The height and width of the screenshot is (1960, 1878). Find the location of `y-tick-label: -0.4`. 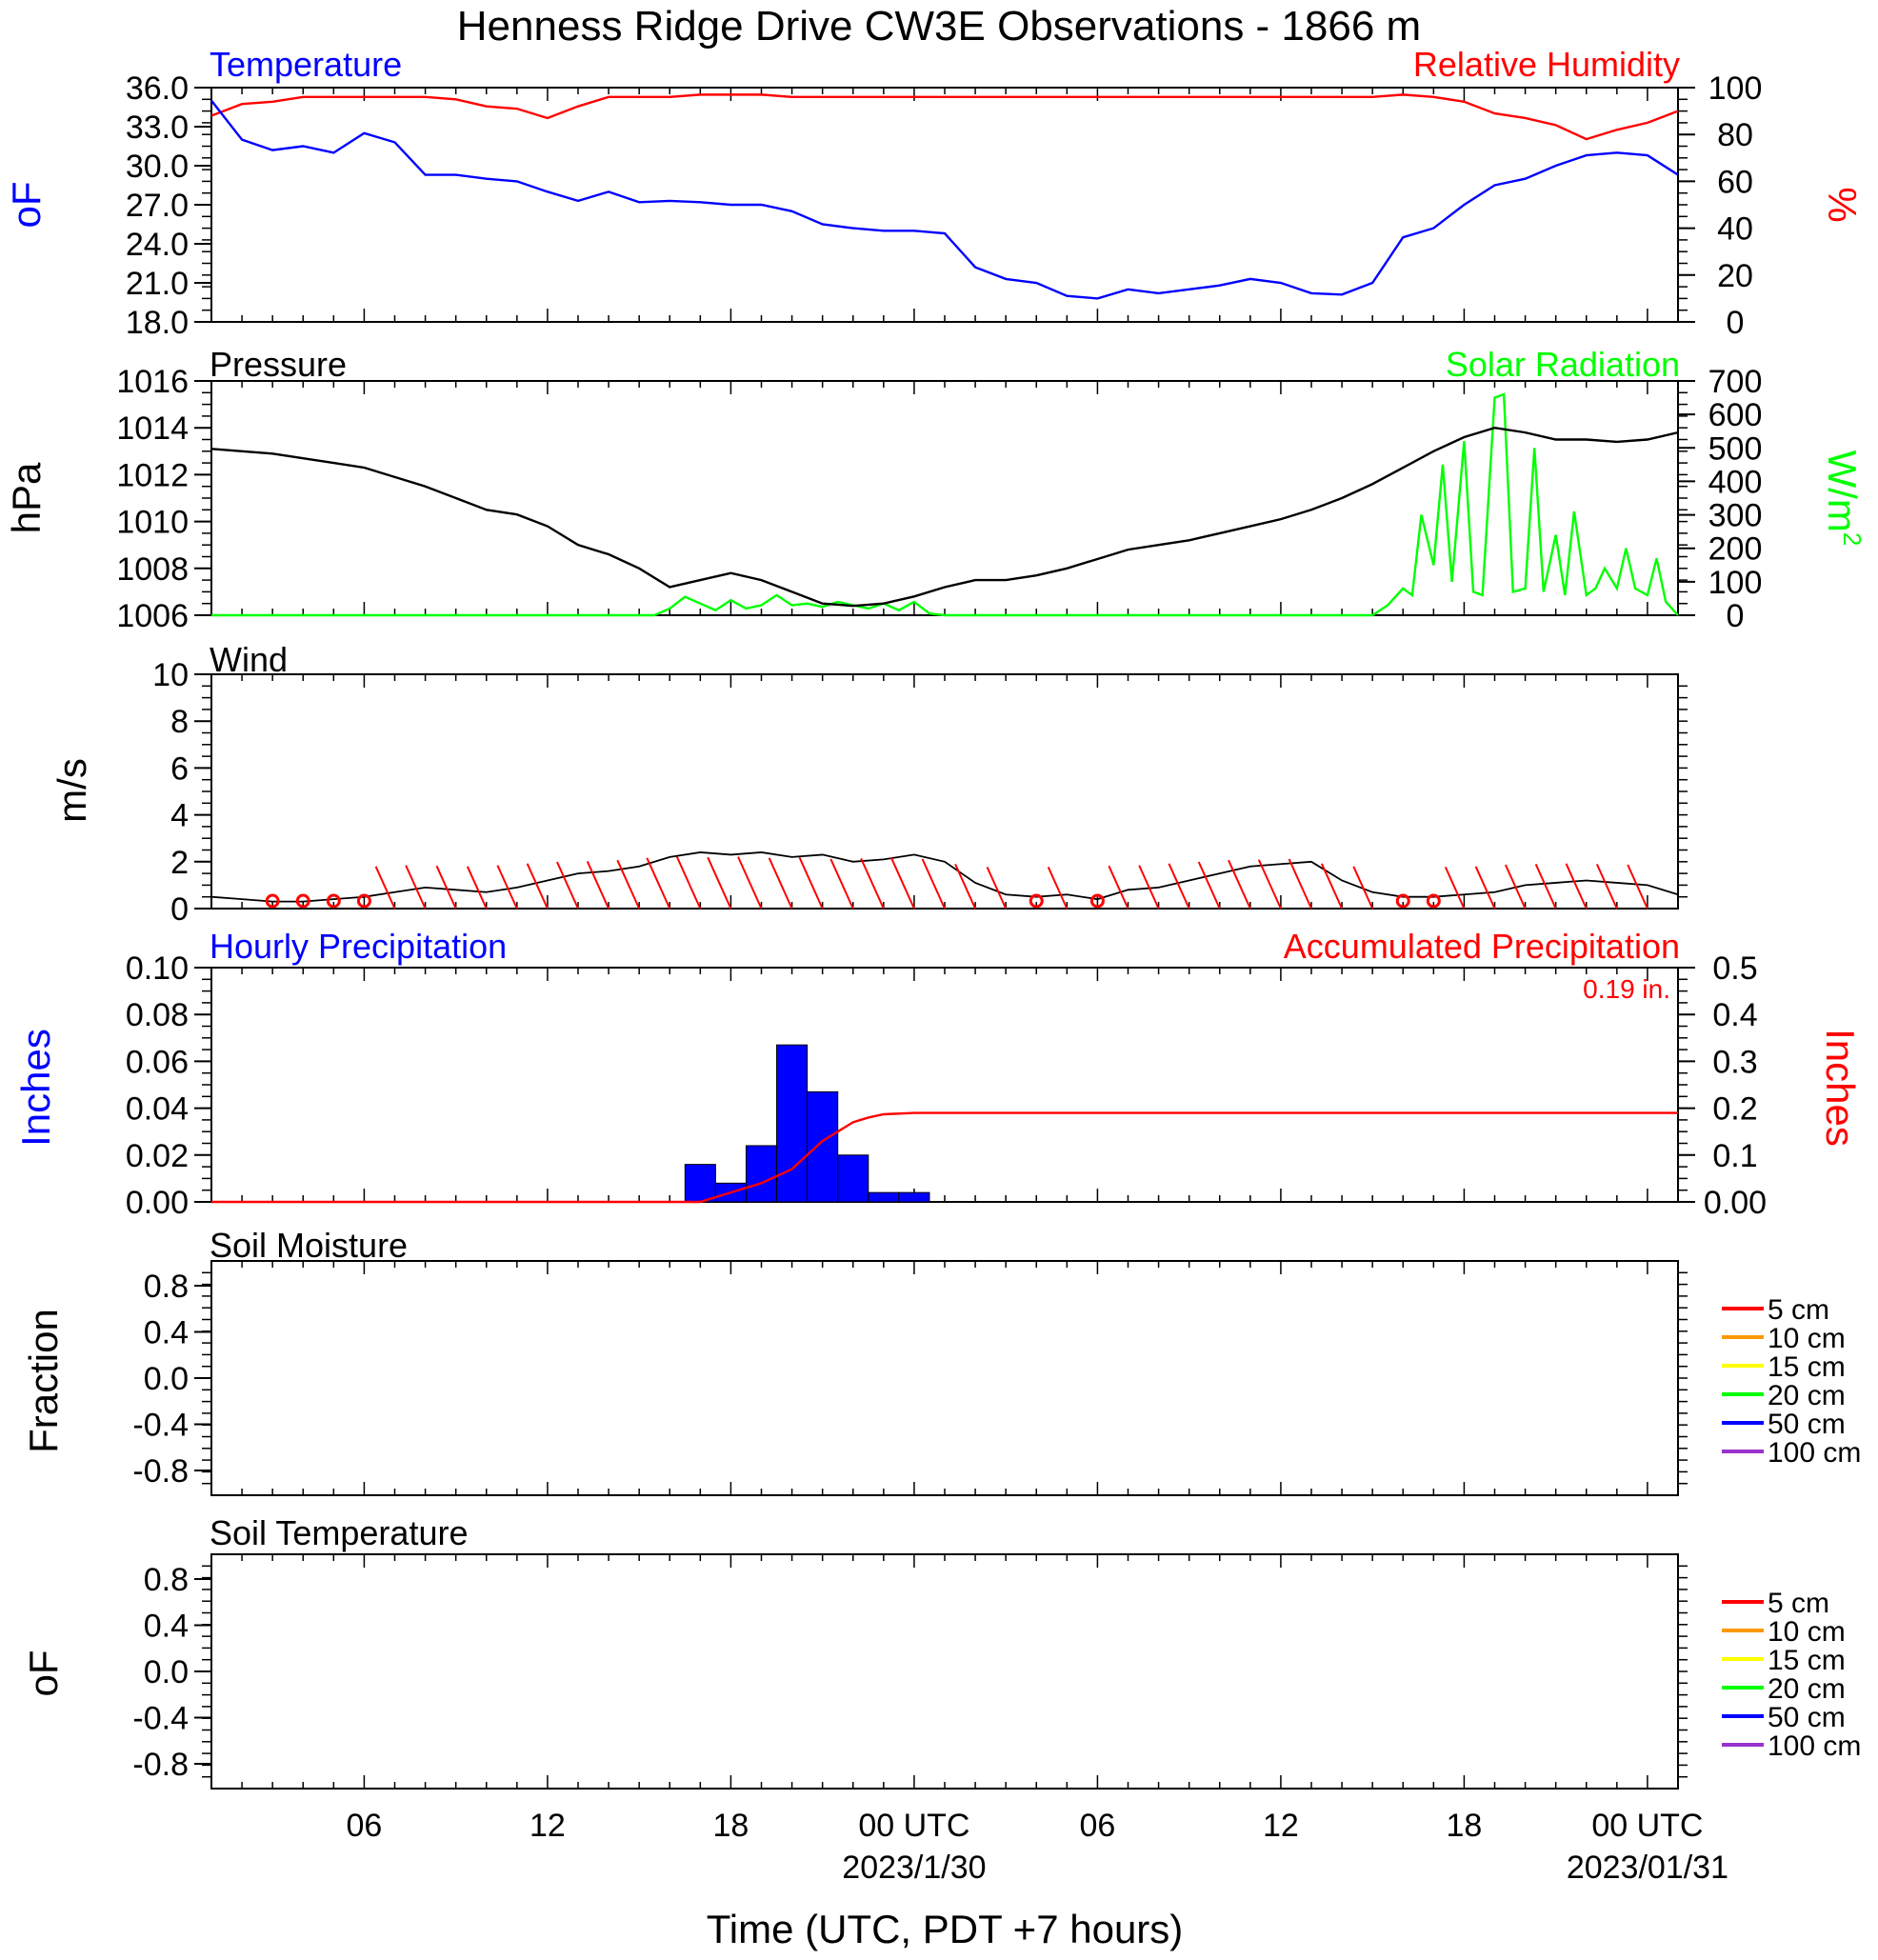

y-tick-label: -0.4 is located at coordinates (160, 1426).